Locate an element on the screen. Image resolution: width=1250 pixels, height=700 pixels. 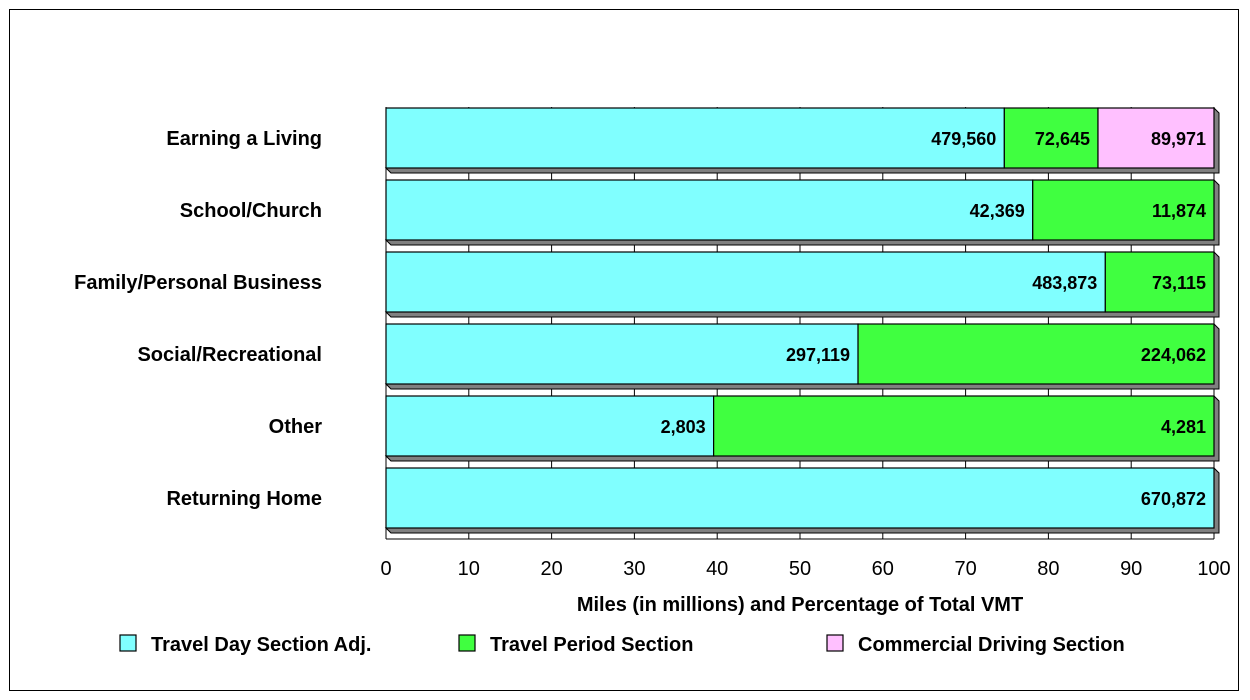
legend-item: Travel Period Section is located at coordinates (575, 645).